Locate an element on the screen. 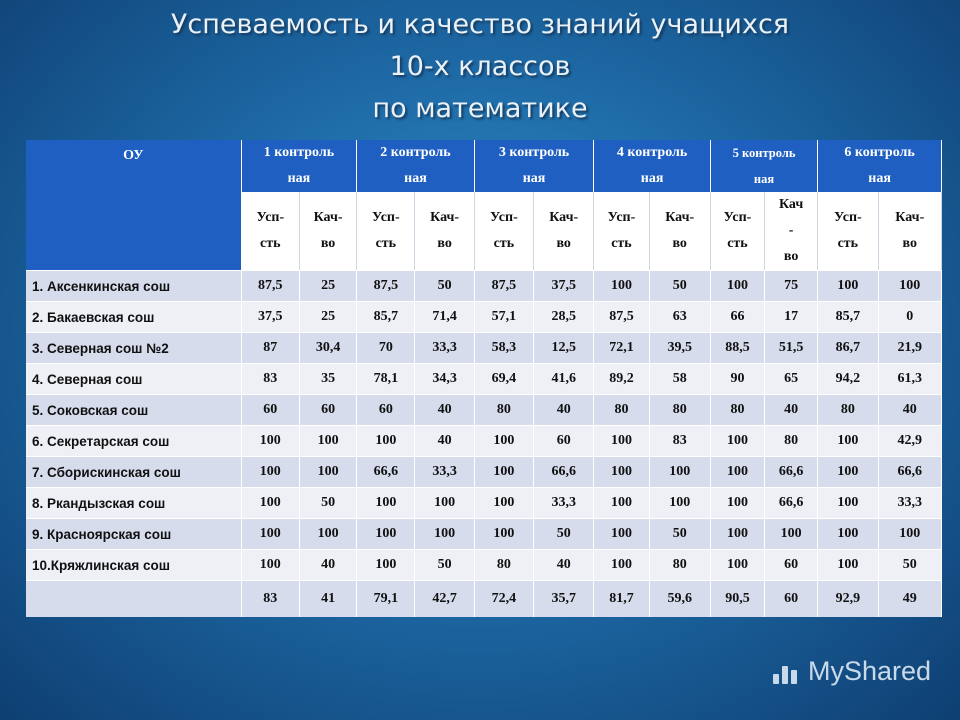  quality-value: 0 is located at coordinates (910, 316).